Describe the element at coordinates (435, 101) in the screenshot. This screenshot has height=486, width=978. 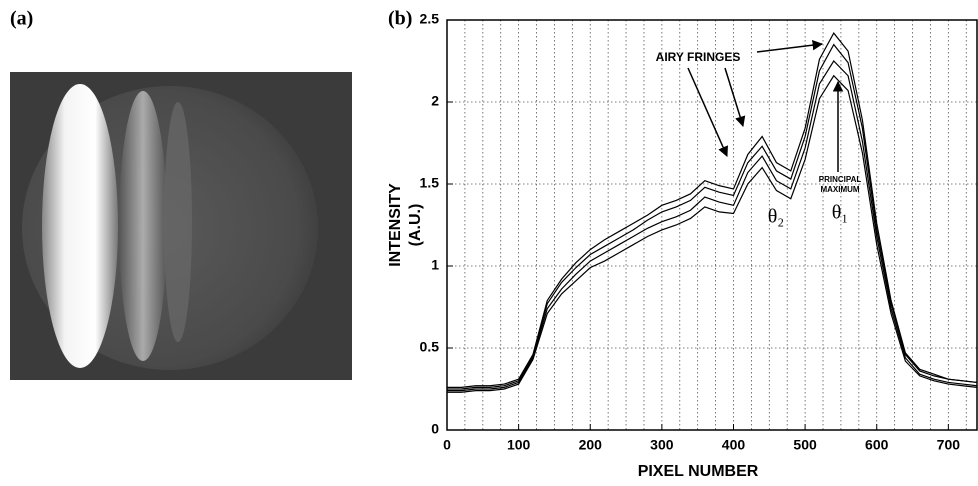
I see `y-tick-label: 2` at that location.